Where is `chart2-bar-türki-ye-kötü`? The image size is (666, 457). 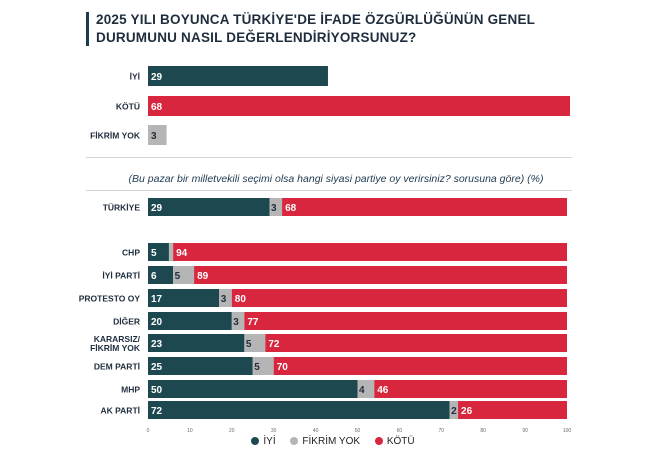 chart2-bar-türki-ye-kötü is located at coordinates (424, 207).